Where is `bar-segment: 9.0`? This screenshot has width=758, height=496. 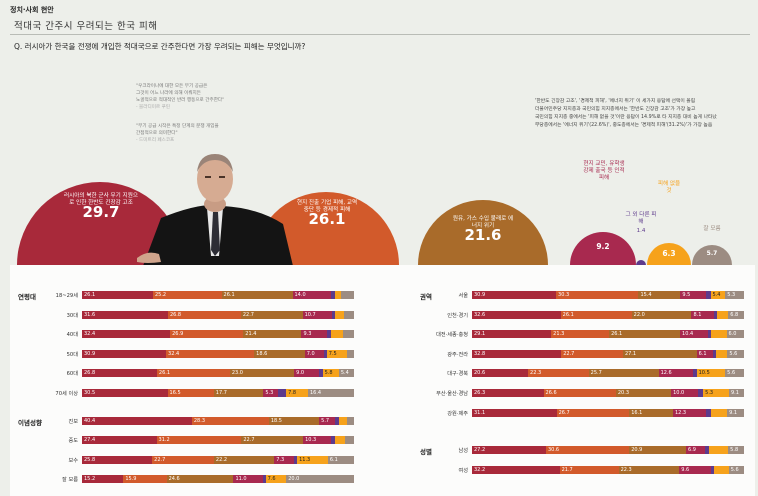
bar-segment: 9.0 is located at coordinates (307, 373).